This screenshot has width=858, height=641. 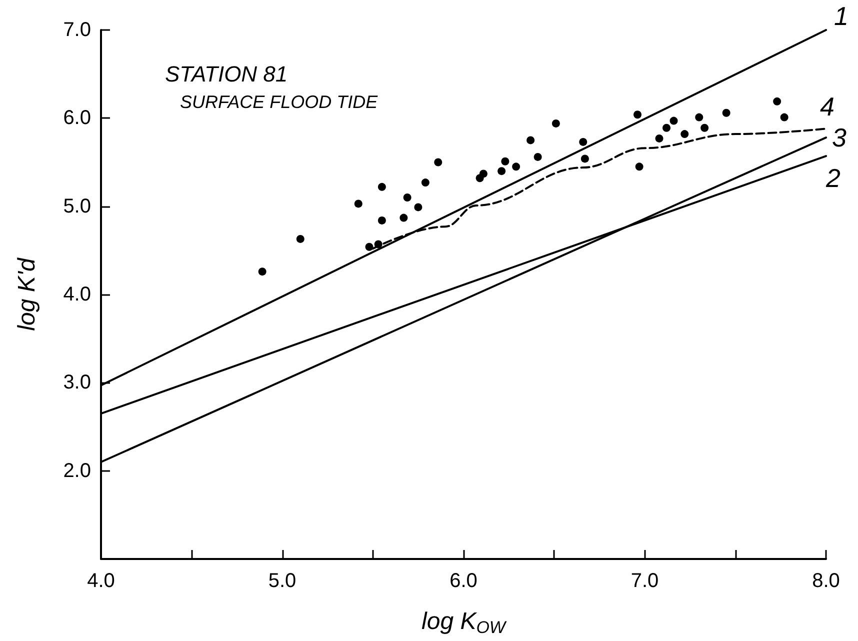 What do you see at coordinates (464, 581) in the screenshot?
I see `x-tick-label: 6.0` at bounding box center [464, 581].